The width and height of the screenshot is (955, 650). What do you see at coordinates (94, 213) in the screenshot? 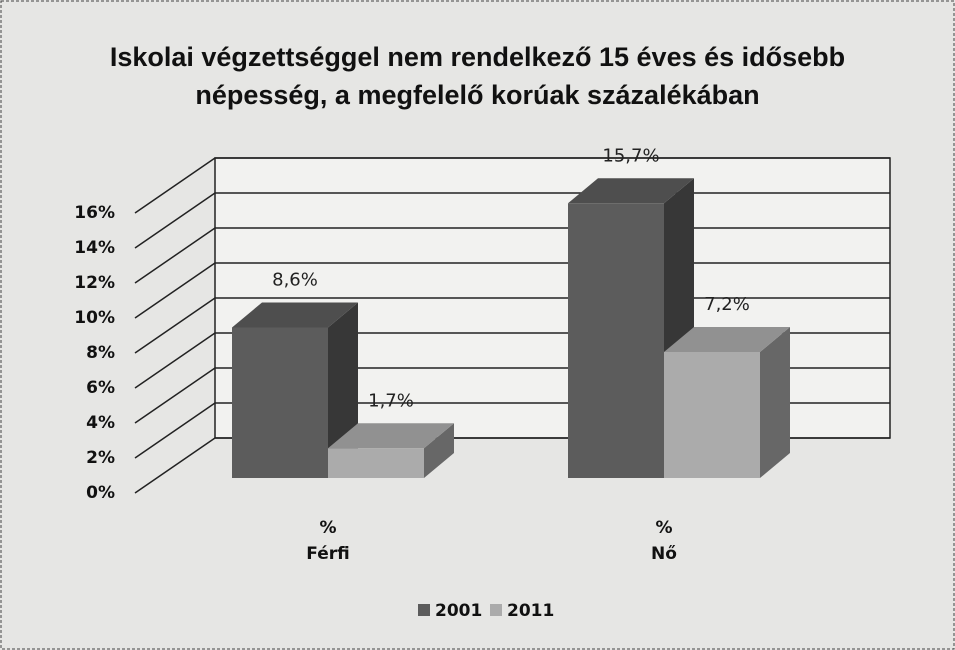
I see `y-tick-label: 16%` at bounding box center [94, 213].